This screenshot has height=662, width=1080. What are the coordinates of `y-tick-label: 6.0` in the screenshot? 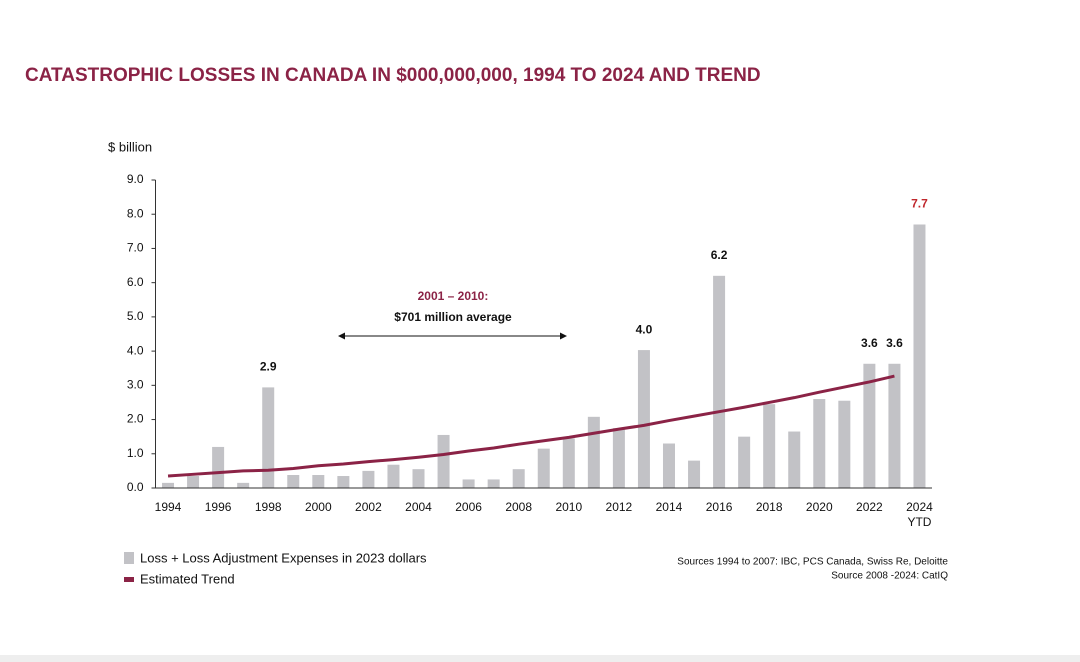 It's located at (135, 282).